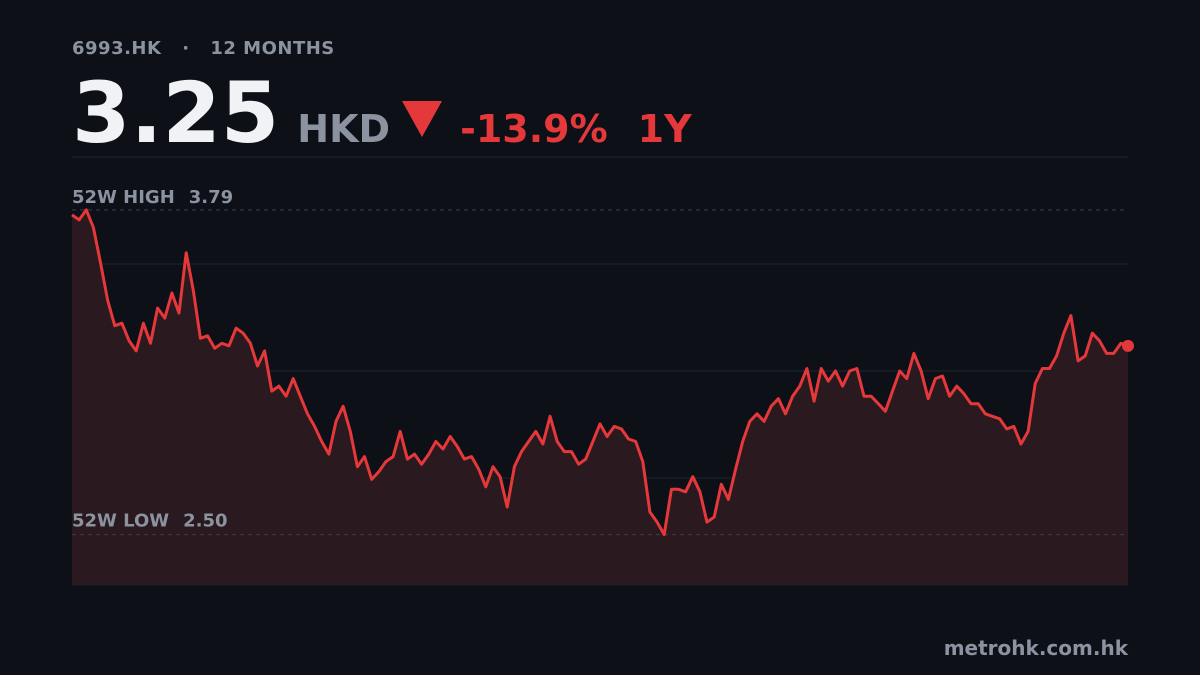 Image resolution: width=1200 pixels, height=675 pixels. Describe the element at coordinates (176, 113) in the screenshot. I see `price: 3.25` at that location.